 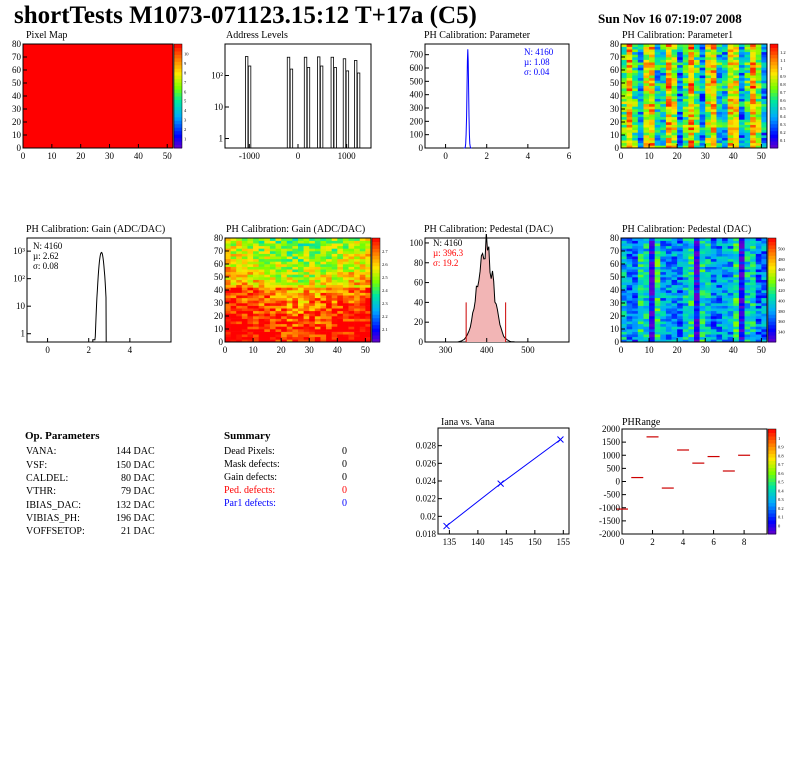 I want to click on op-param-name: VIBIAS_PH:, so click(x=53, y=518).